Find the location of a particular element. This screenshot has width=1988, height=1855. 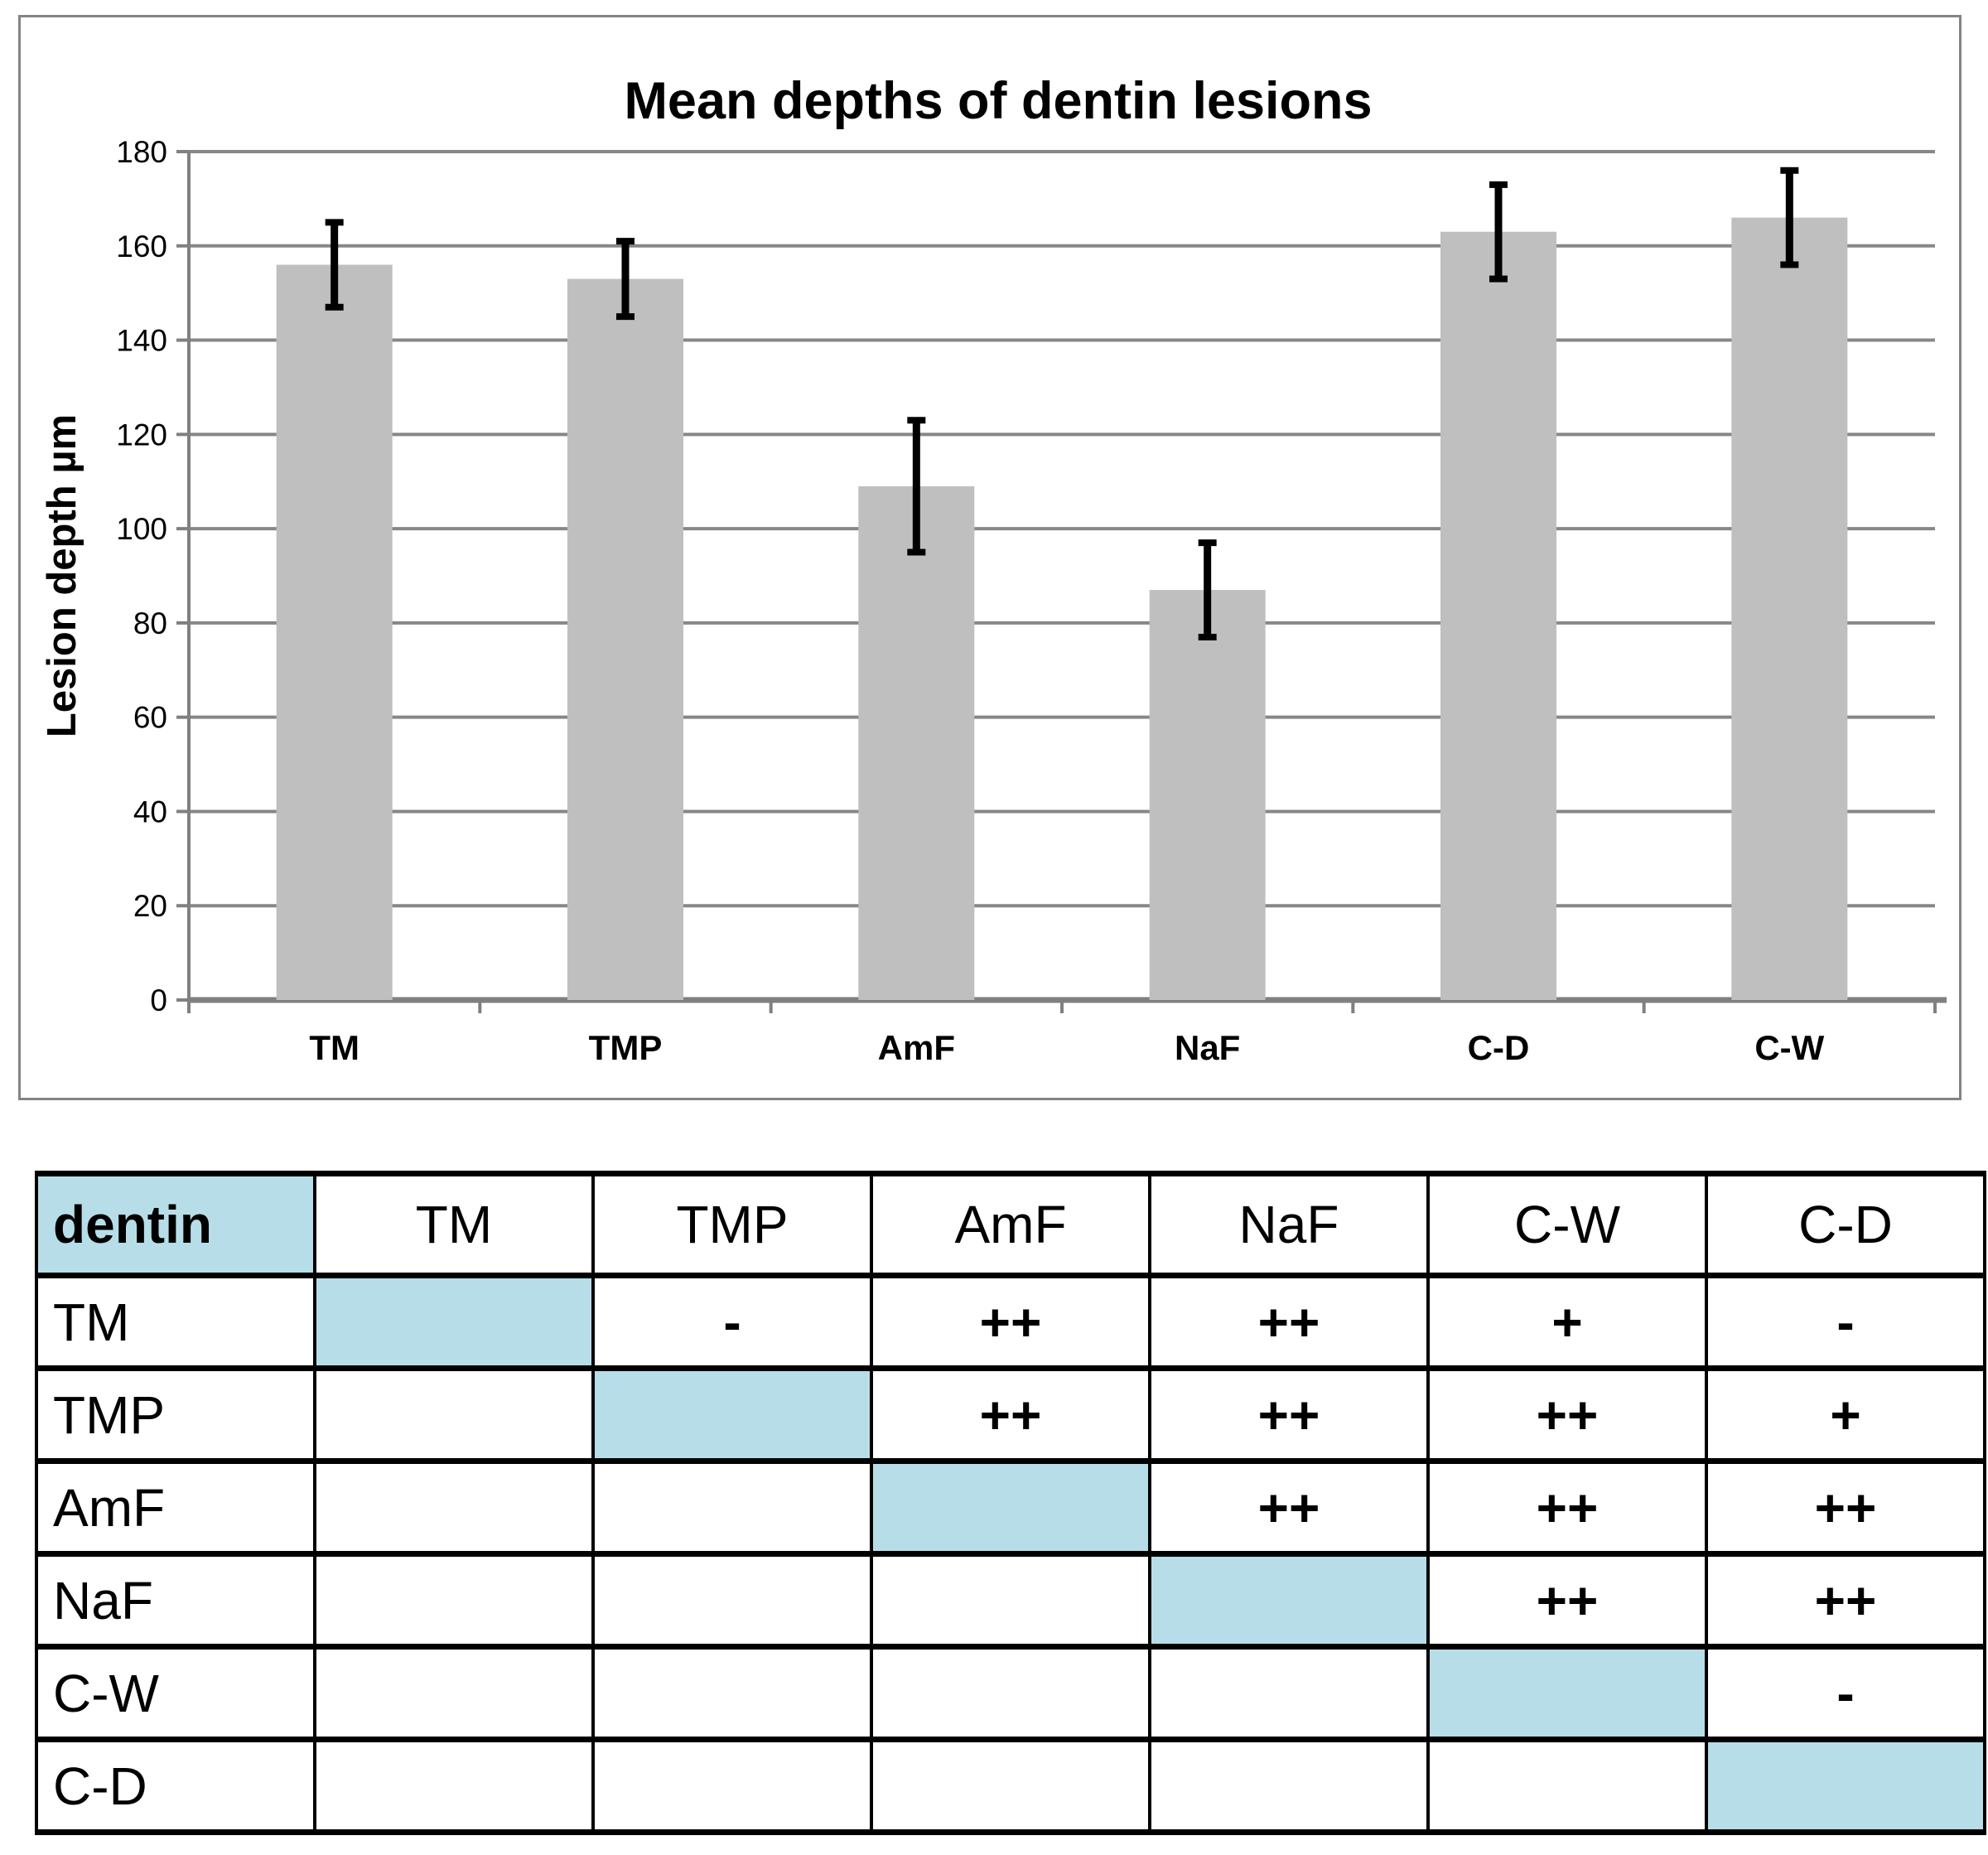

row-header-amf: AmF is located at coordinates (175, 1507).